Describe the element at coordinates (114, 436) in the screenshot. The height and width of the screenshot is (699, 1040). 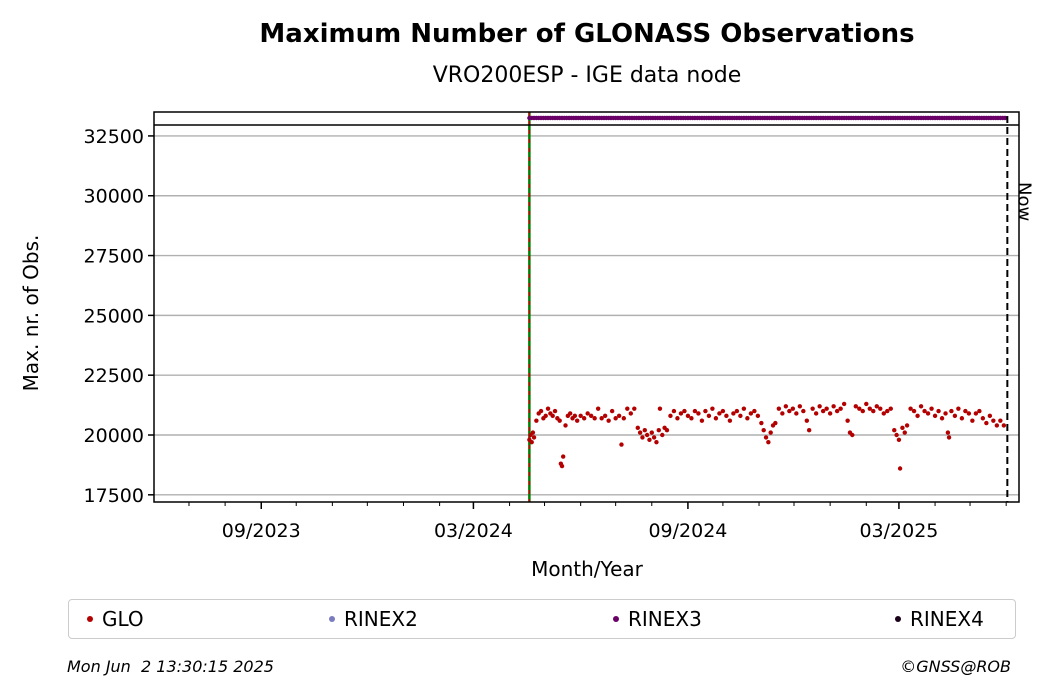
I see `y-tick-label: 20000` at that location.